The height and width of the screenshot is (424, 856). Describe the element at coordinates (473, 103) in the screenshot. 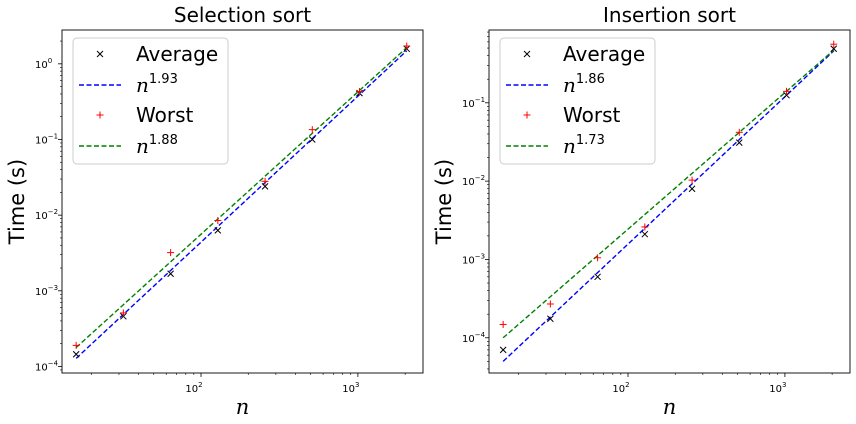

I see `insertion-y-tick-label: 10⁻¹` at that location.